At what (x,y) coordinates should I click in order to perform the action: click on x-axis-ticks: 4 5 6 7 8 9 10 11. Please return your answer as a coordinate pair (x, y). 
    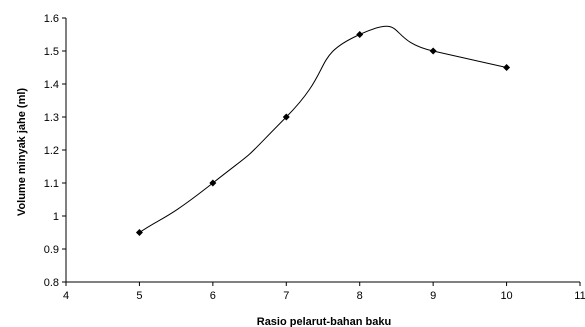
    Looking at the image, I should click on (324, 292).